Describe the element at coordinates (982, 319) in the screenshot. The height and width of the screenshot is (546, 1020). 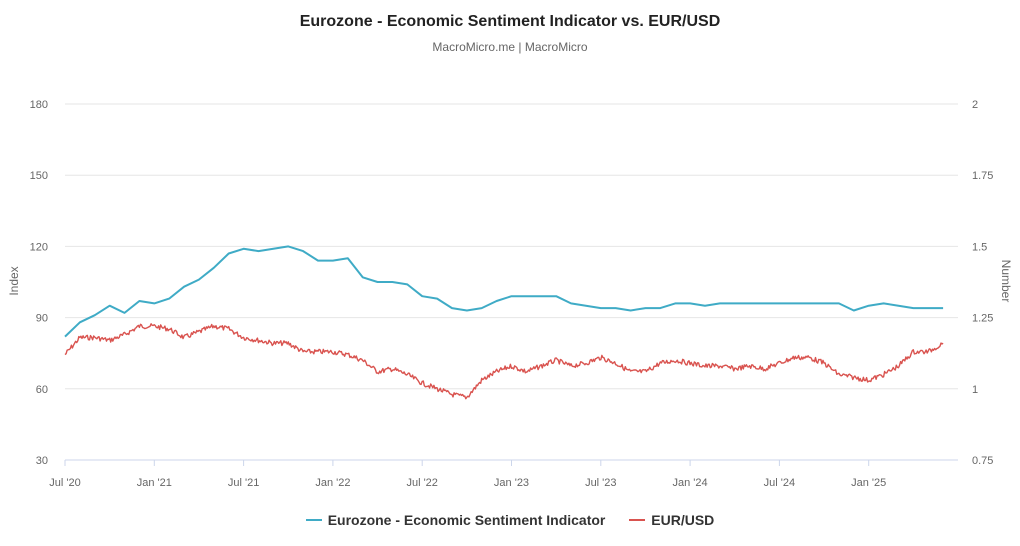
I see `right-tick-label: 1.25` at that location.